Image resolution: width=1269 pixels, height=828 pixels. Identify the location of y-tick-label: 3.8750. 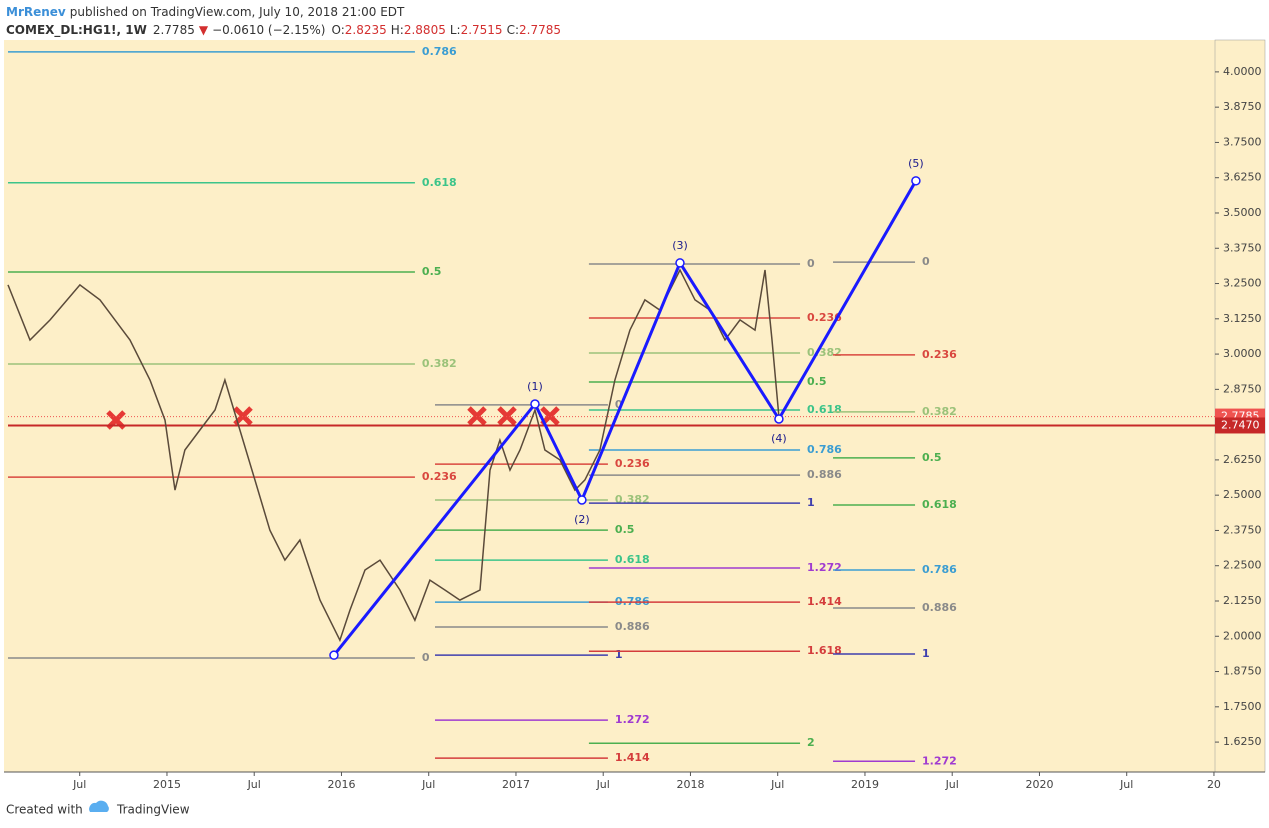
(1242, 106).